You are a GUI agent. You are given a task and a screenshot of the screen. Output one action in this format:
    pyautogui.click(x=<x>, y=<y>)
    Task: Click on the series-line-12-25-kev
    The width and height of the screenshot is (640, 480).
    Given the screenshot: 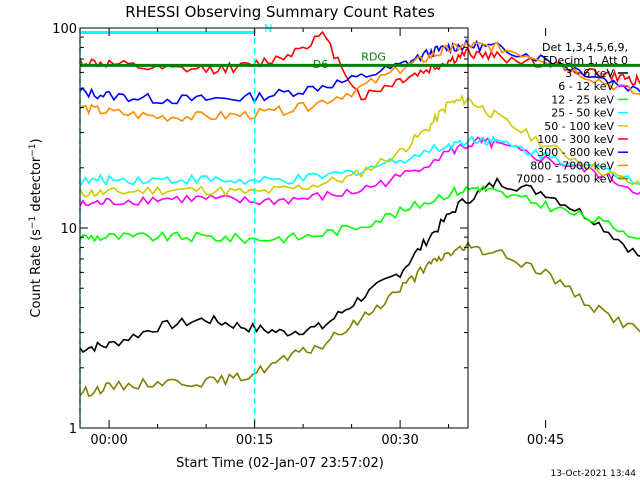 What is the action you would take?
    pyautogui.click(x=359, y=214)
    